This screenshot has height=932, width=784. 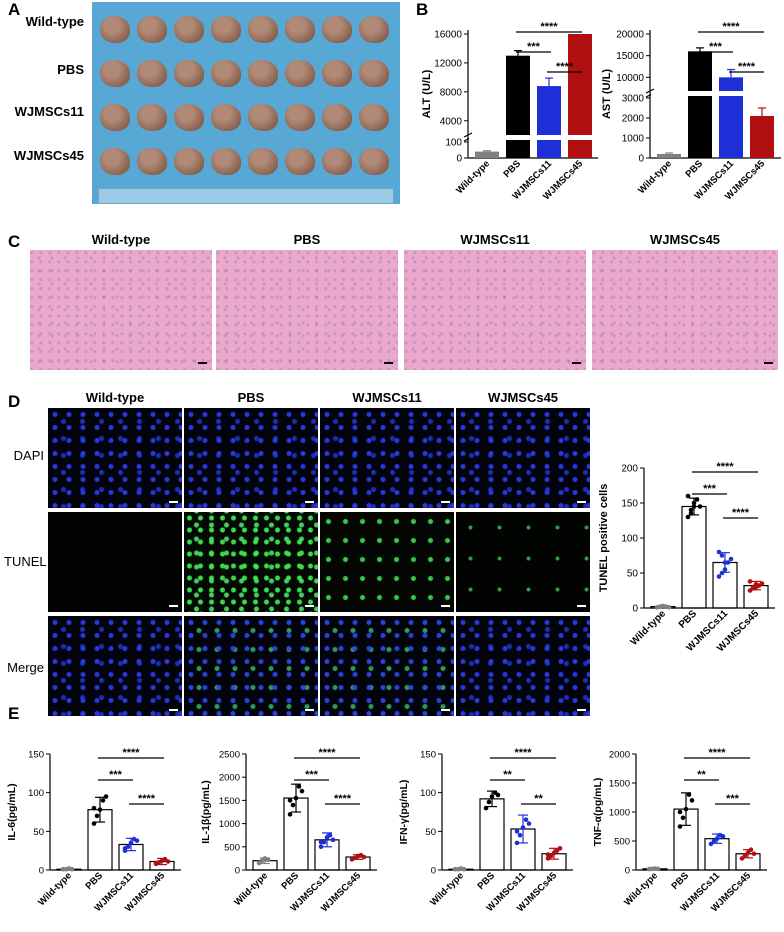 I want to click on dapi-pbs, so click(x=251, y=458).